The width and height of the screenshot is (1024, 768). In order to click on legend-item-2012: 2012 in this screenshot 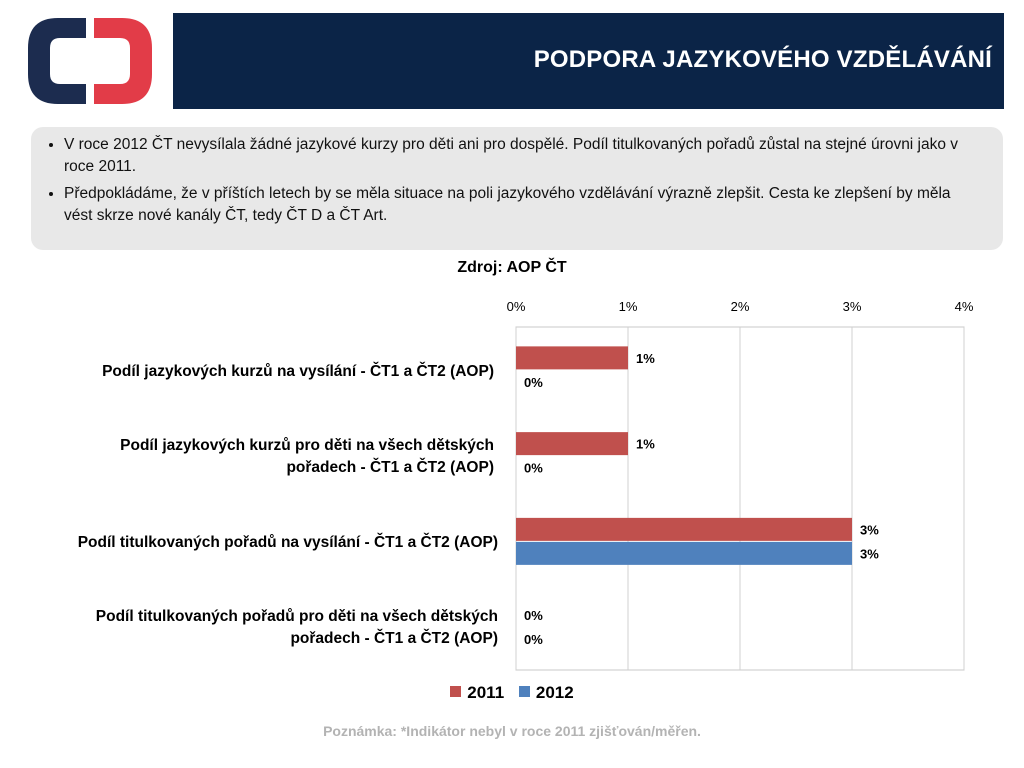, I will do `click(546, 693)`.